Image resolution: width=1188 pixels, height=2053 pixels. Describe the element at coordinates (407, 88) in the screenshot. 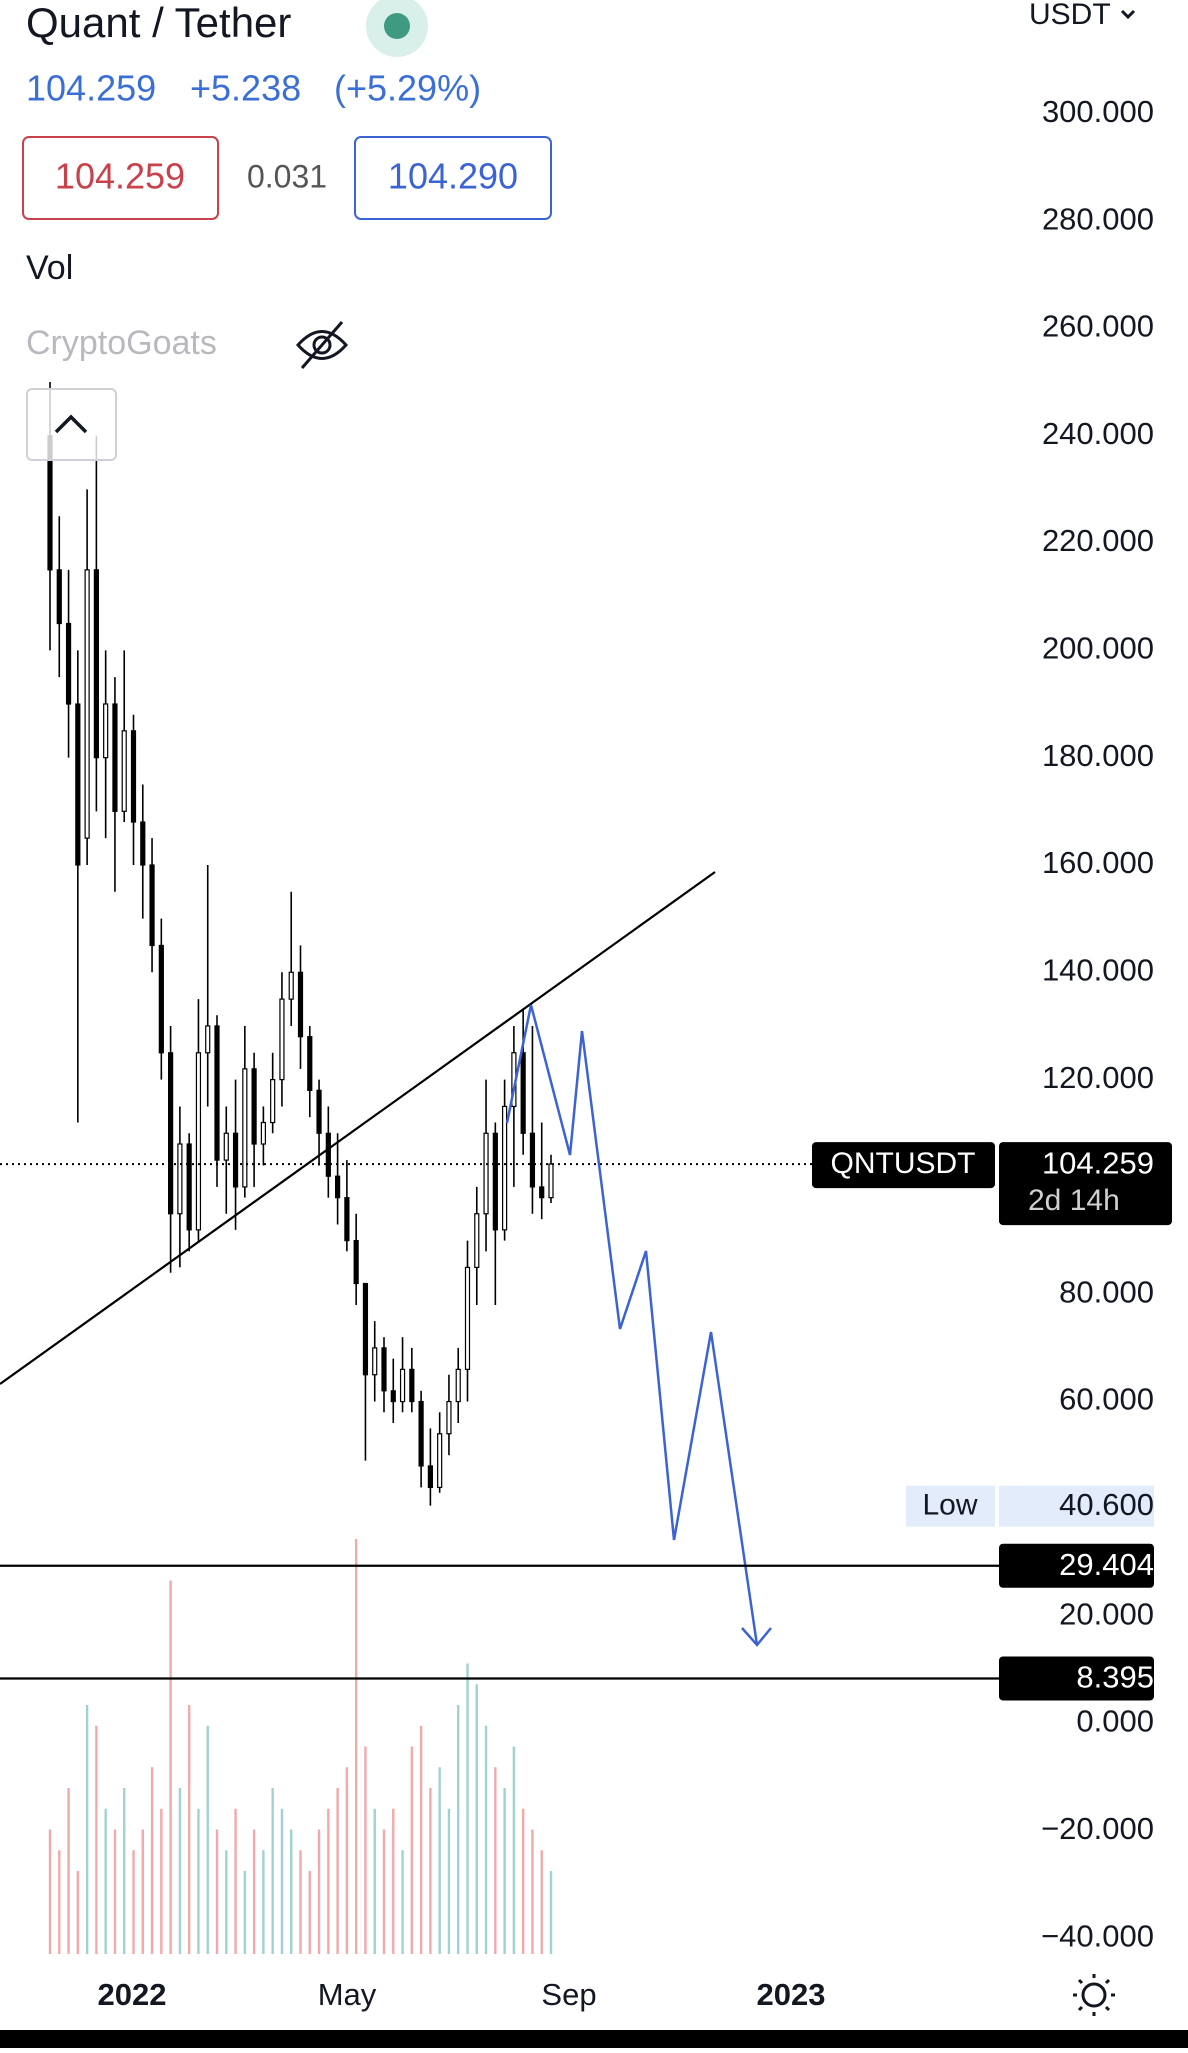

I see `change-pct: (+5.29%)` at that location.